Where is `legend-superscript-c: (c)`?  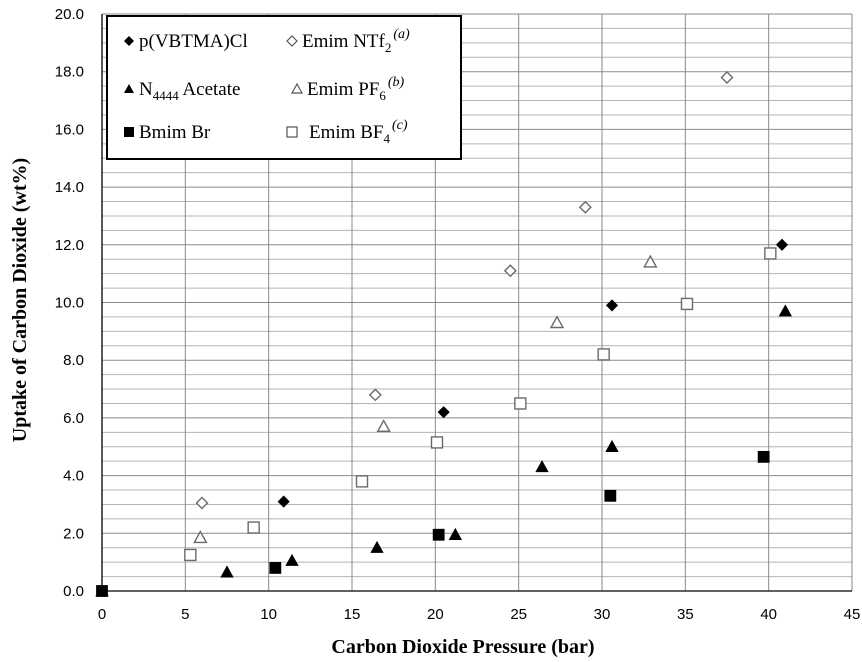
legend-superscript-c: (c) is located at coordinates (400, 125).